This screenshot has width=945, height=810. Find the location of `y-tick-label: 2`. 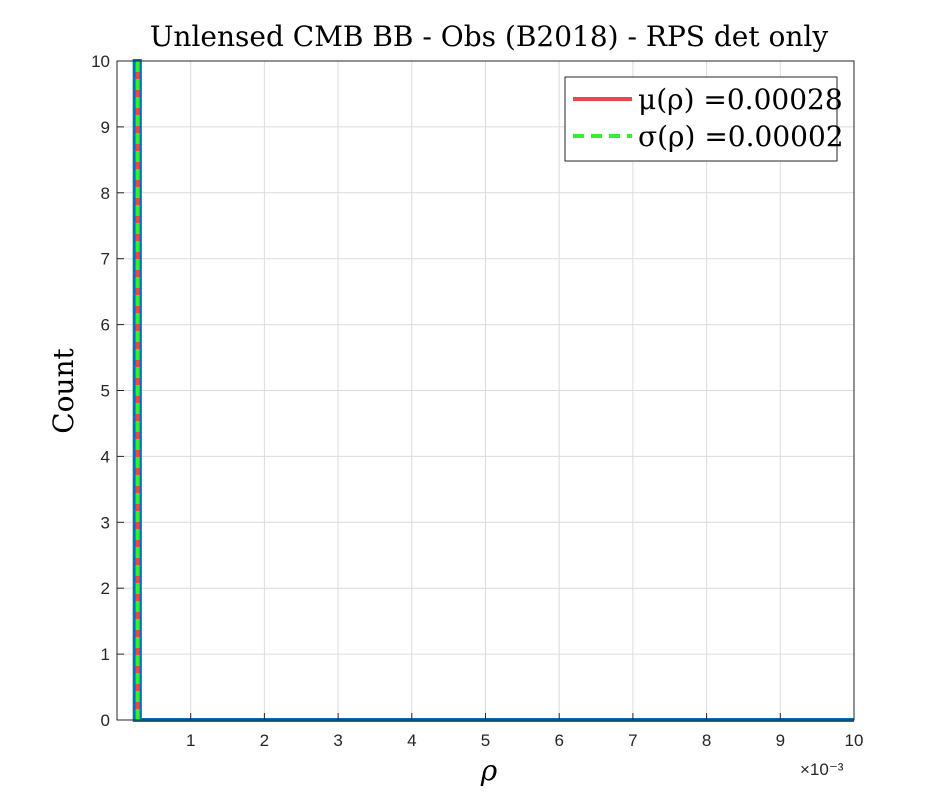

y-tick-label: 2 is located at coordinates (105, 588).